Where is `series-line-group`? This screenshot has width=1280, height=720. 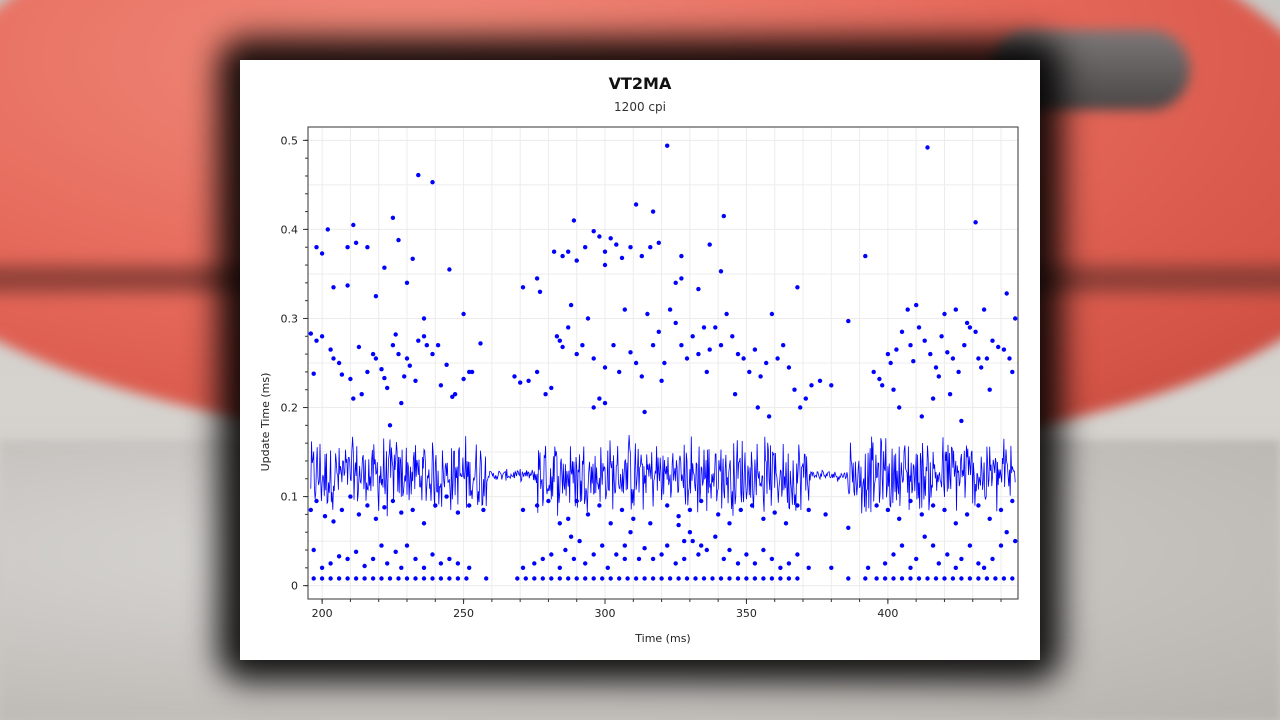 series-line-group is located at coordinates (663, 475).